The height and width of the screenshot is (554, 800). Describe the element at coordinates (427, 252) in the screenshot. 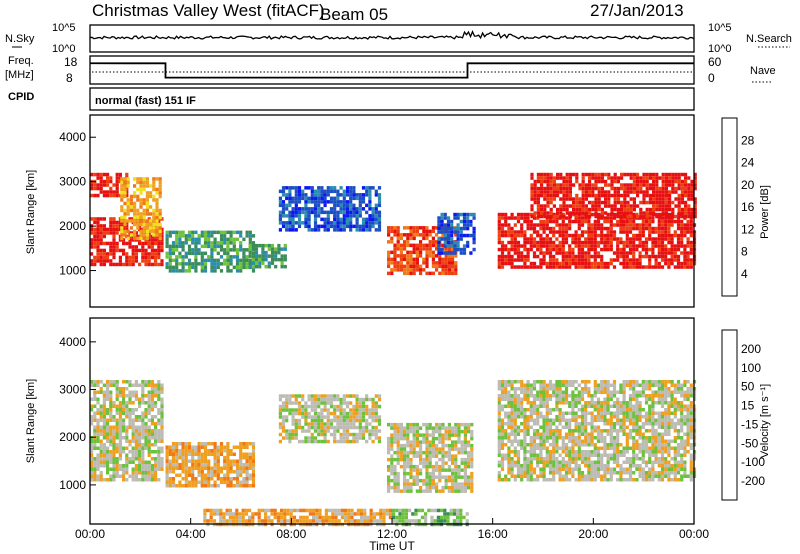

I see `power-cell-r6` at that location.